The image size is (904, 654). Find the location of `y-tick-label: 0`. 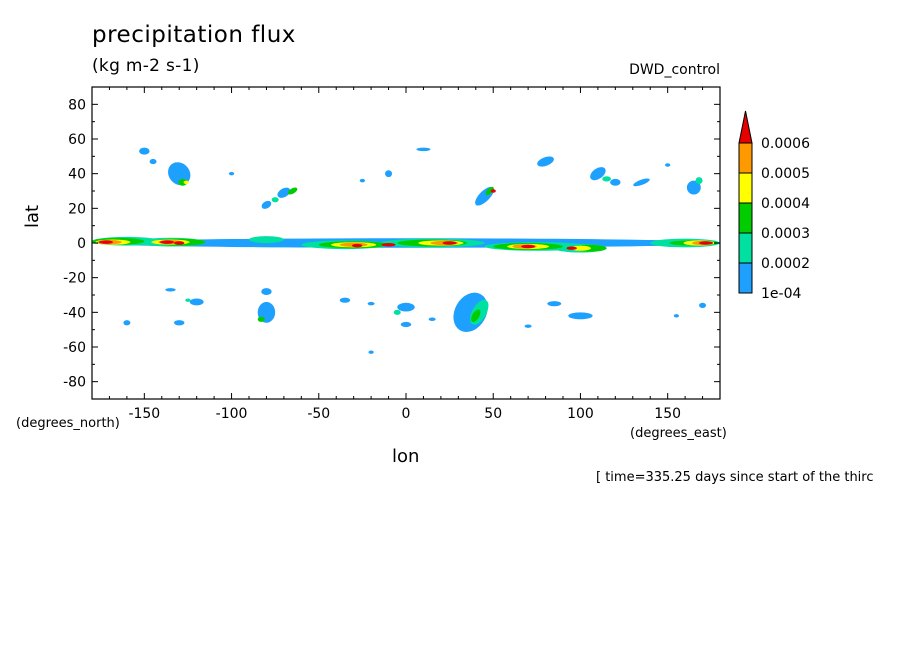

y-tick-label: 0 is located at coordinates (81, 244).